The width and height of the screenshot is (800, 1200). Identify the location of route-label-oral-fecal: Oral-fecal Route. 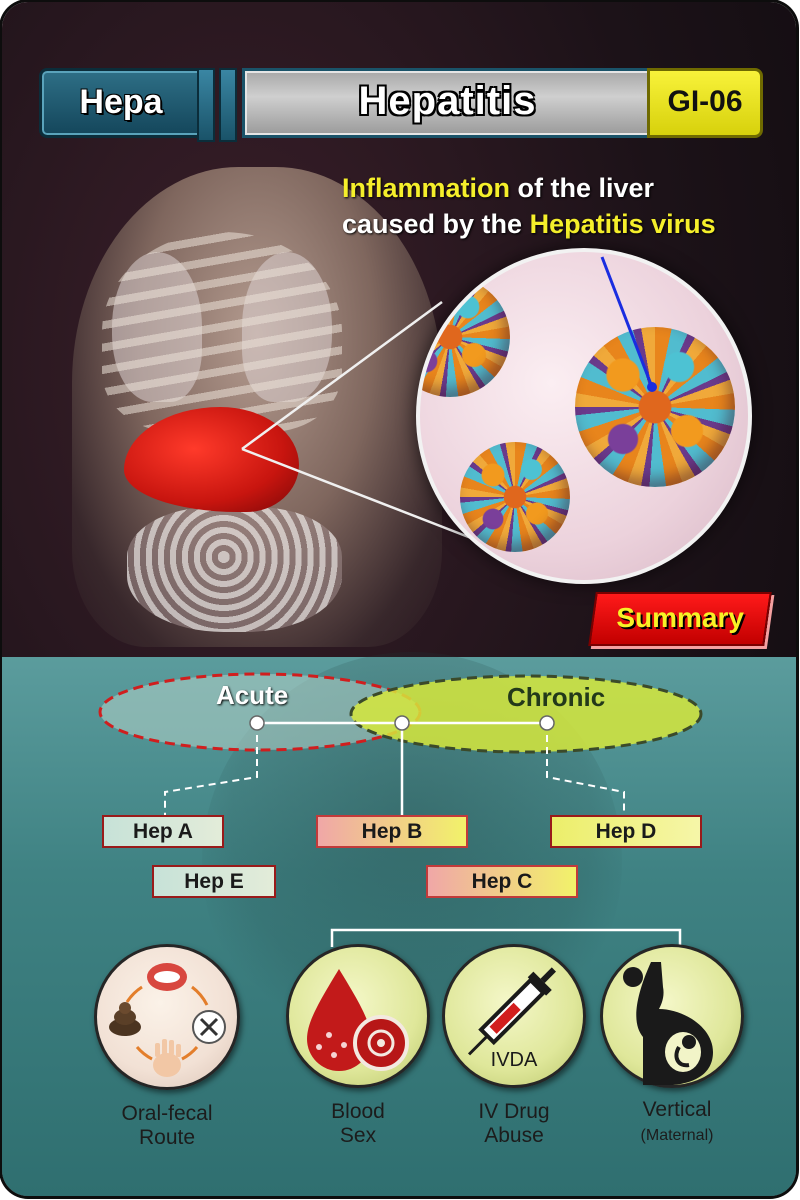
(167, 1126).